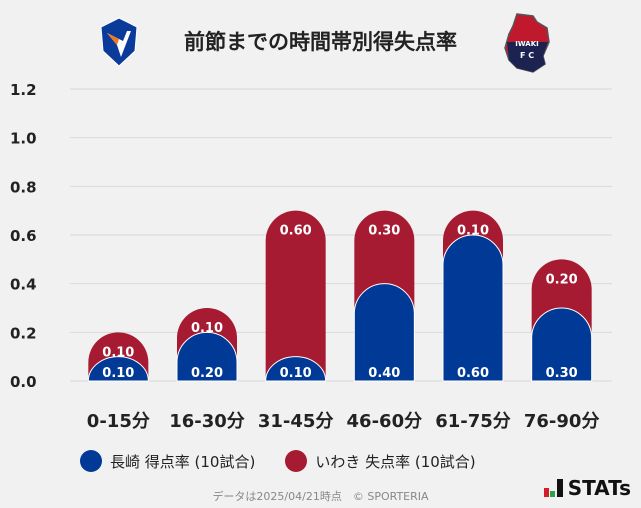  I want to click on iwaki-fc-logo: IWAKI F C, so click(527, 43).